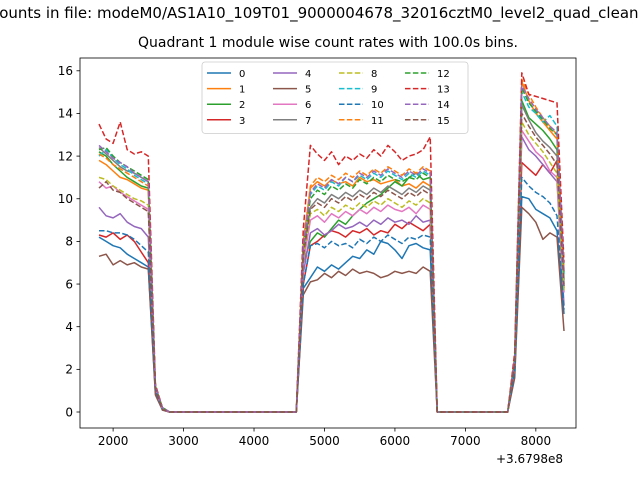 The height and width of the screenshot is (480, 640). Describe the element at coordinates (242, 90) in the screenshot. I see `legend-label-1: 1` at that location.